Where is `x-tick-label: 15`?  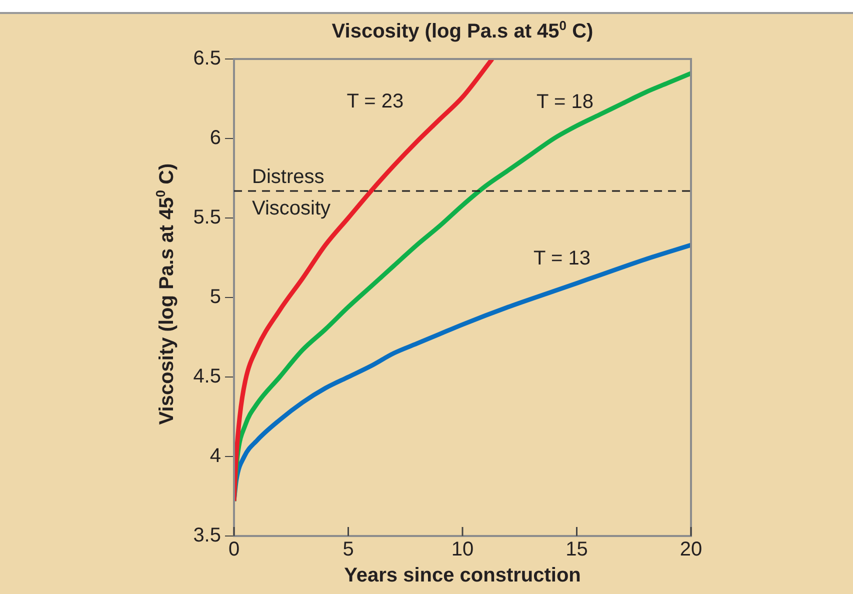
x-tick-label: 15 is located at coordinates (577, 549).